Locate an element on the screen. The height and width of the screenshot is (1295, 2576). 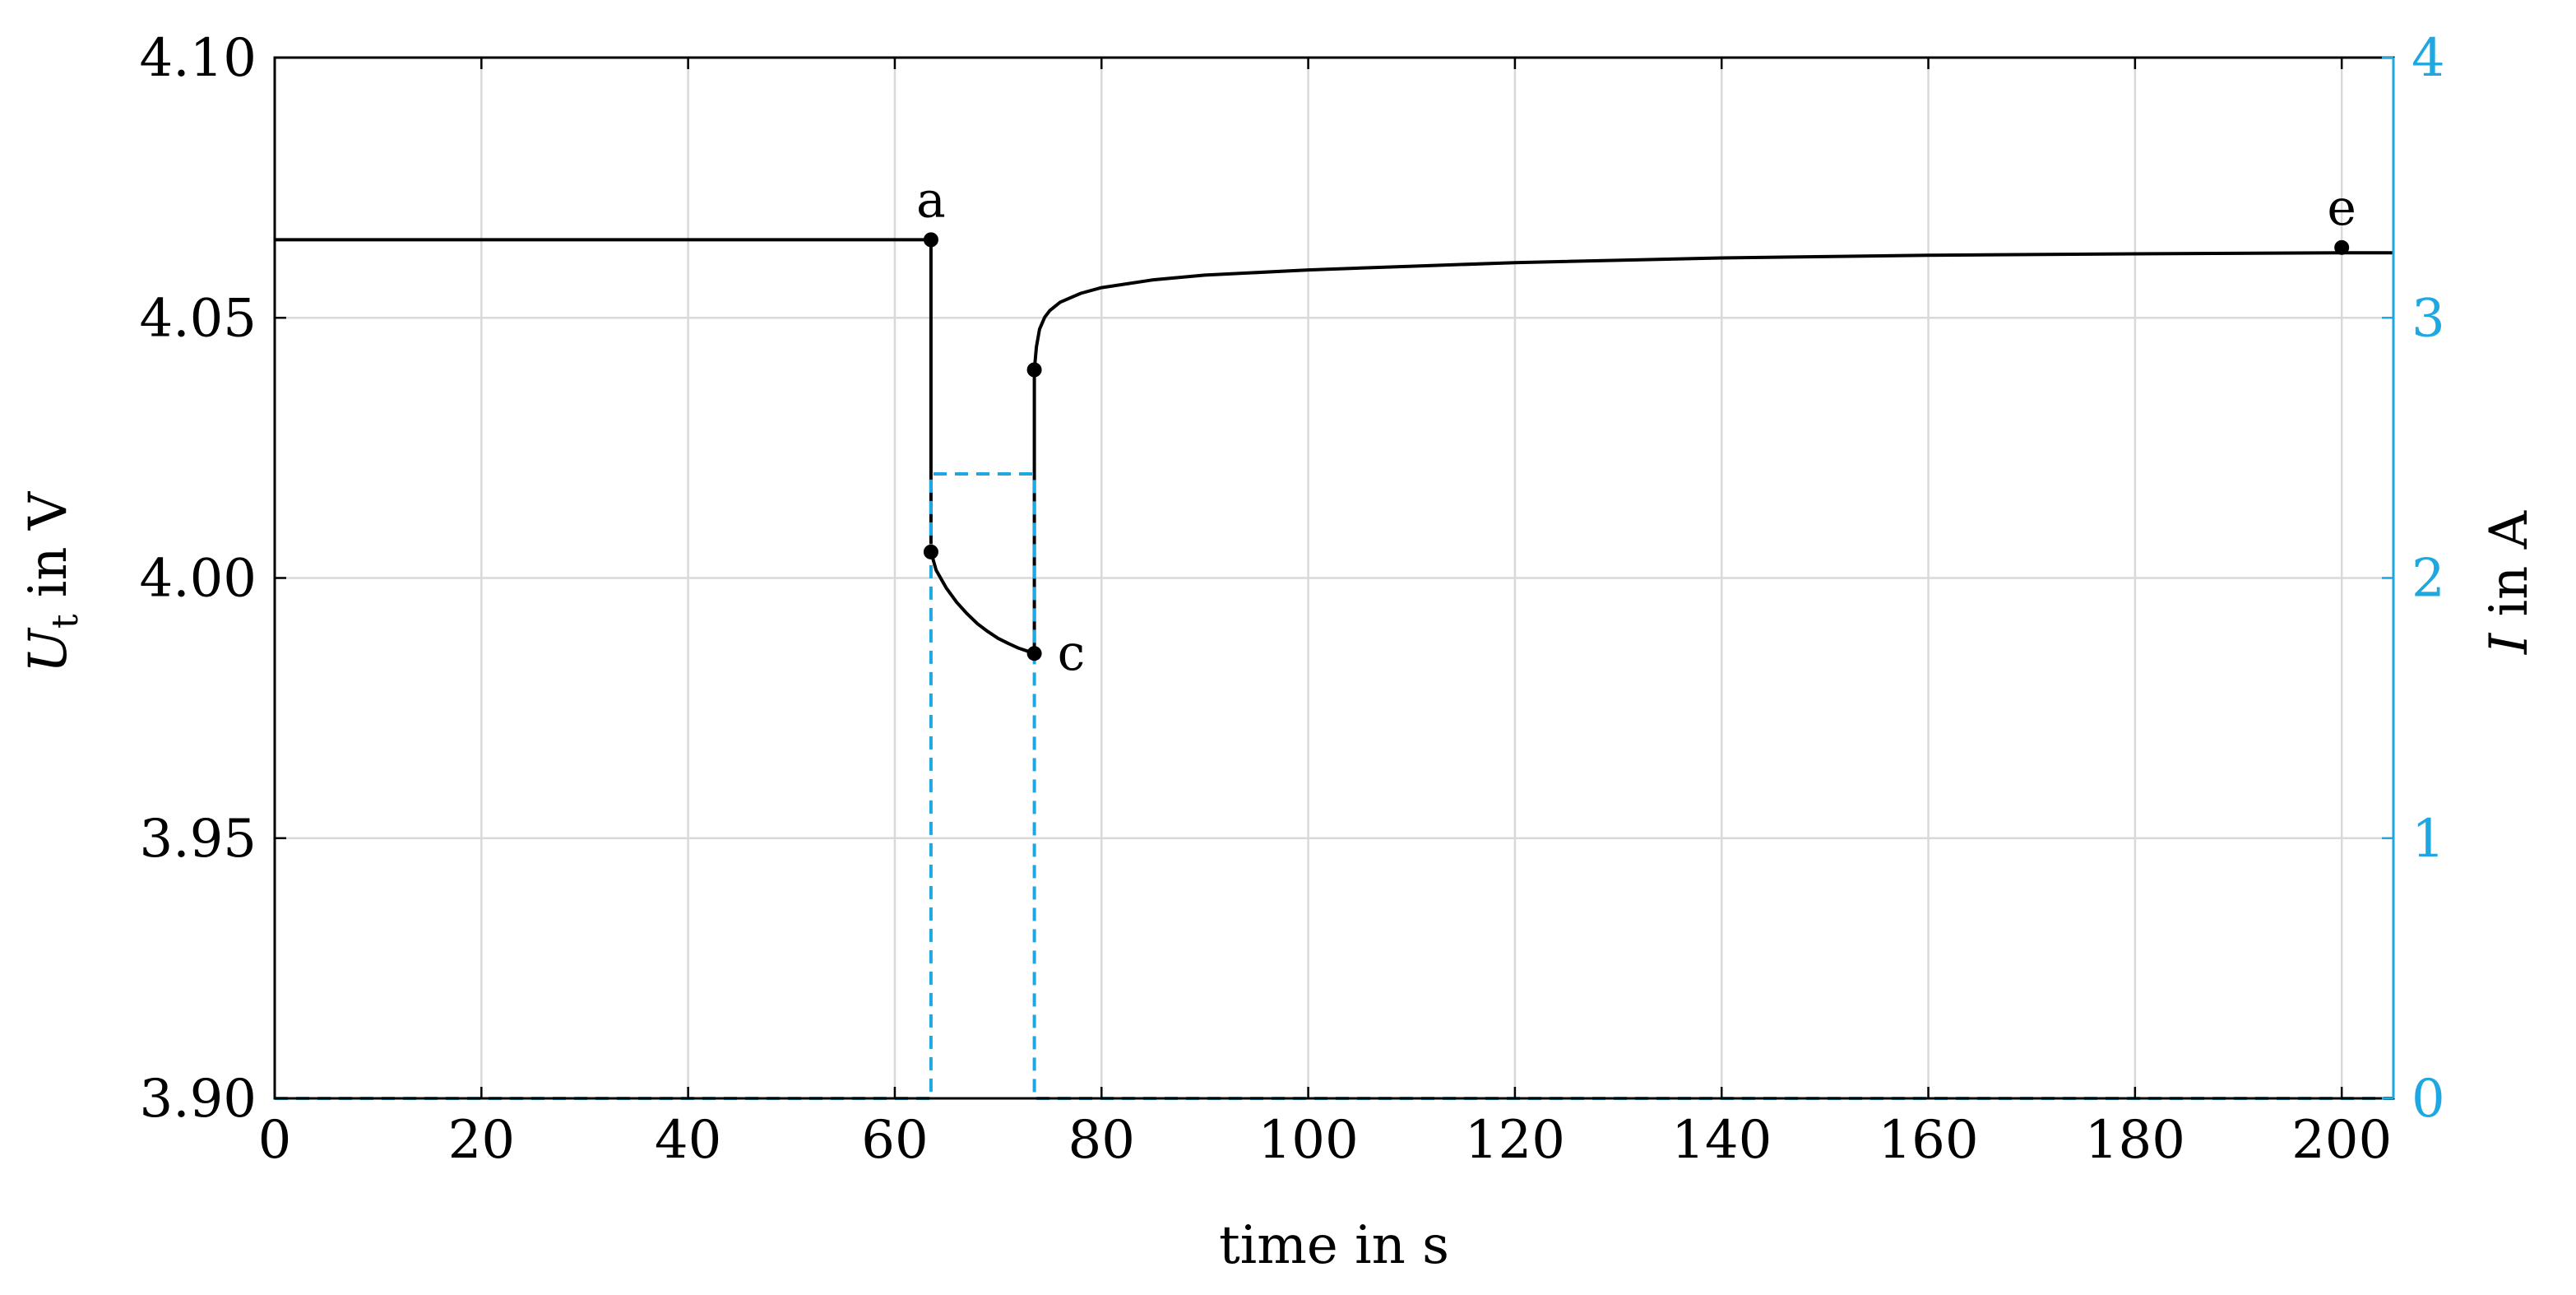
y-left-tick-label: 4.00 is located at coordinates (199, 579).